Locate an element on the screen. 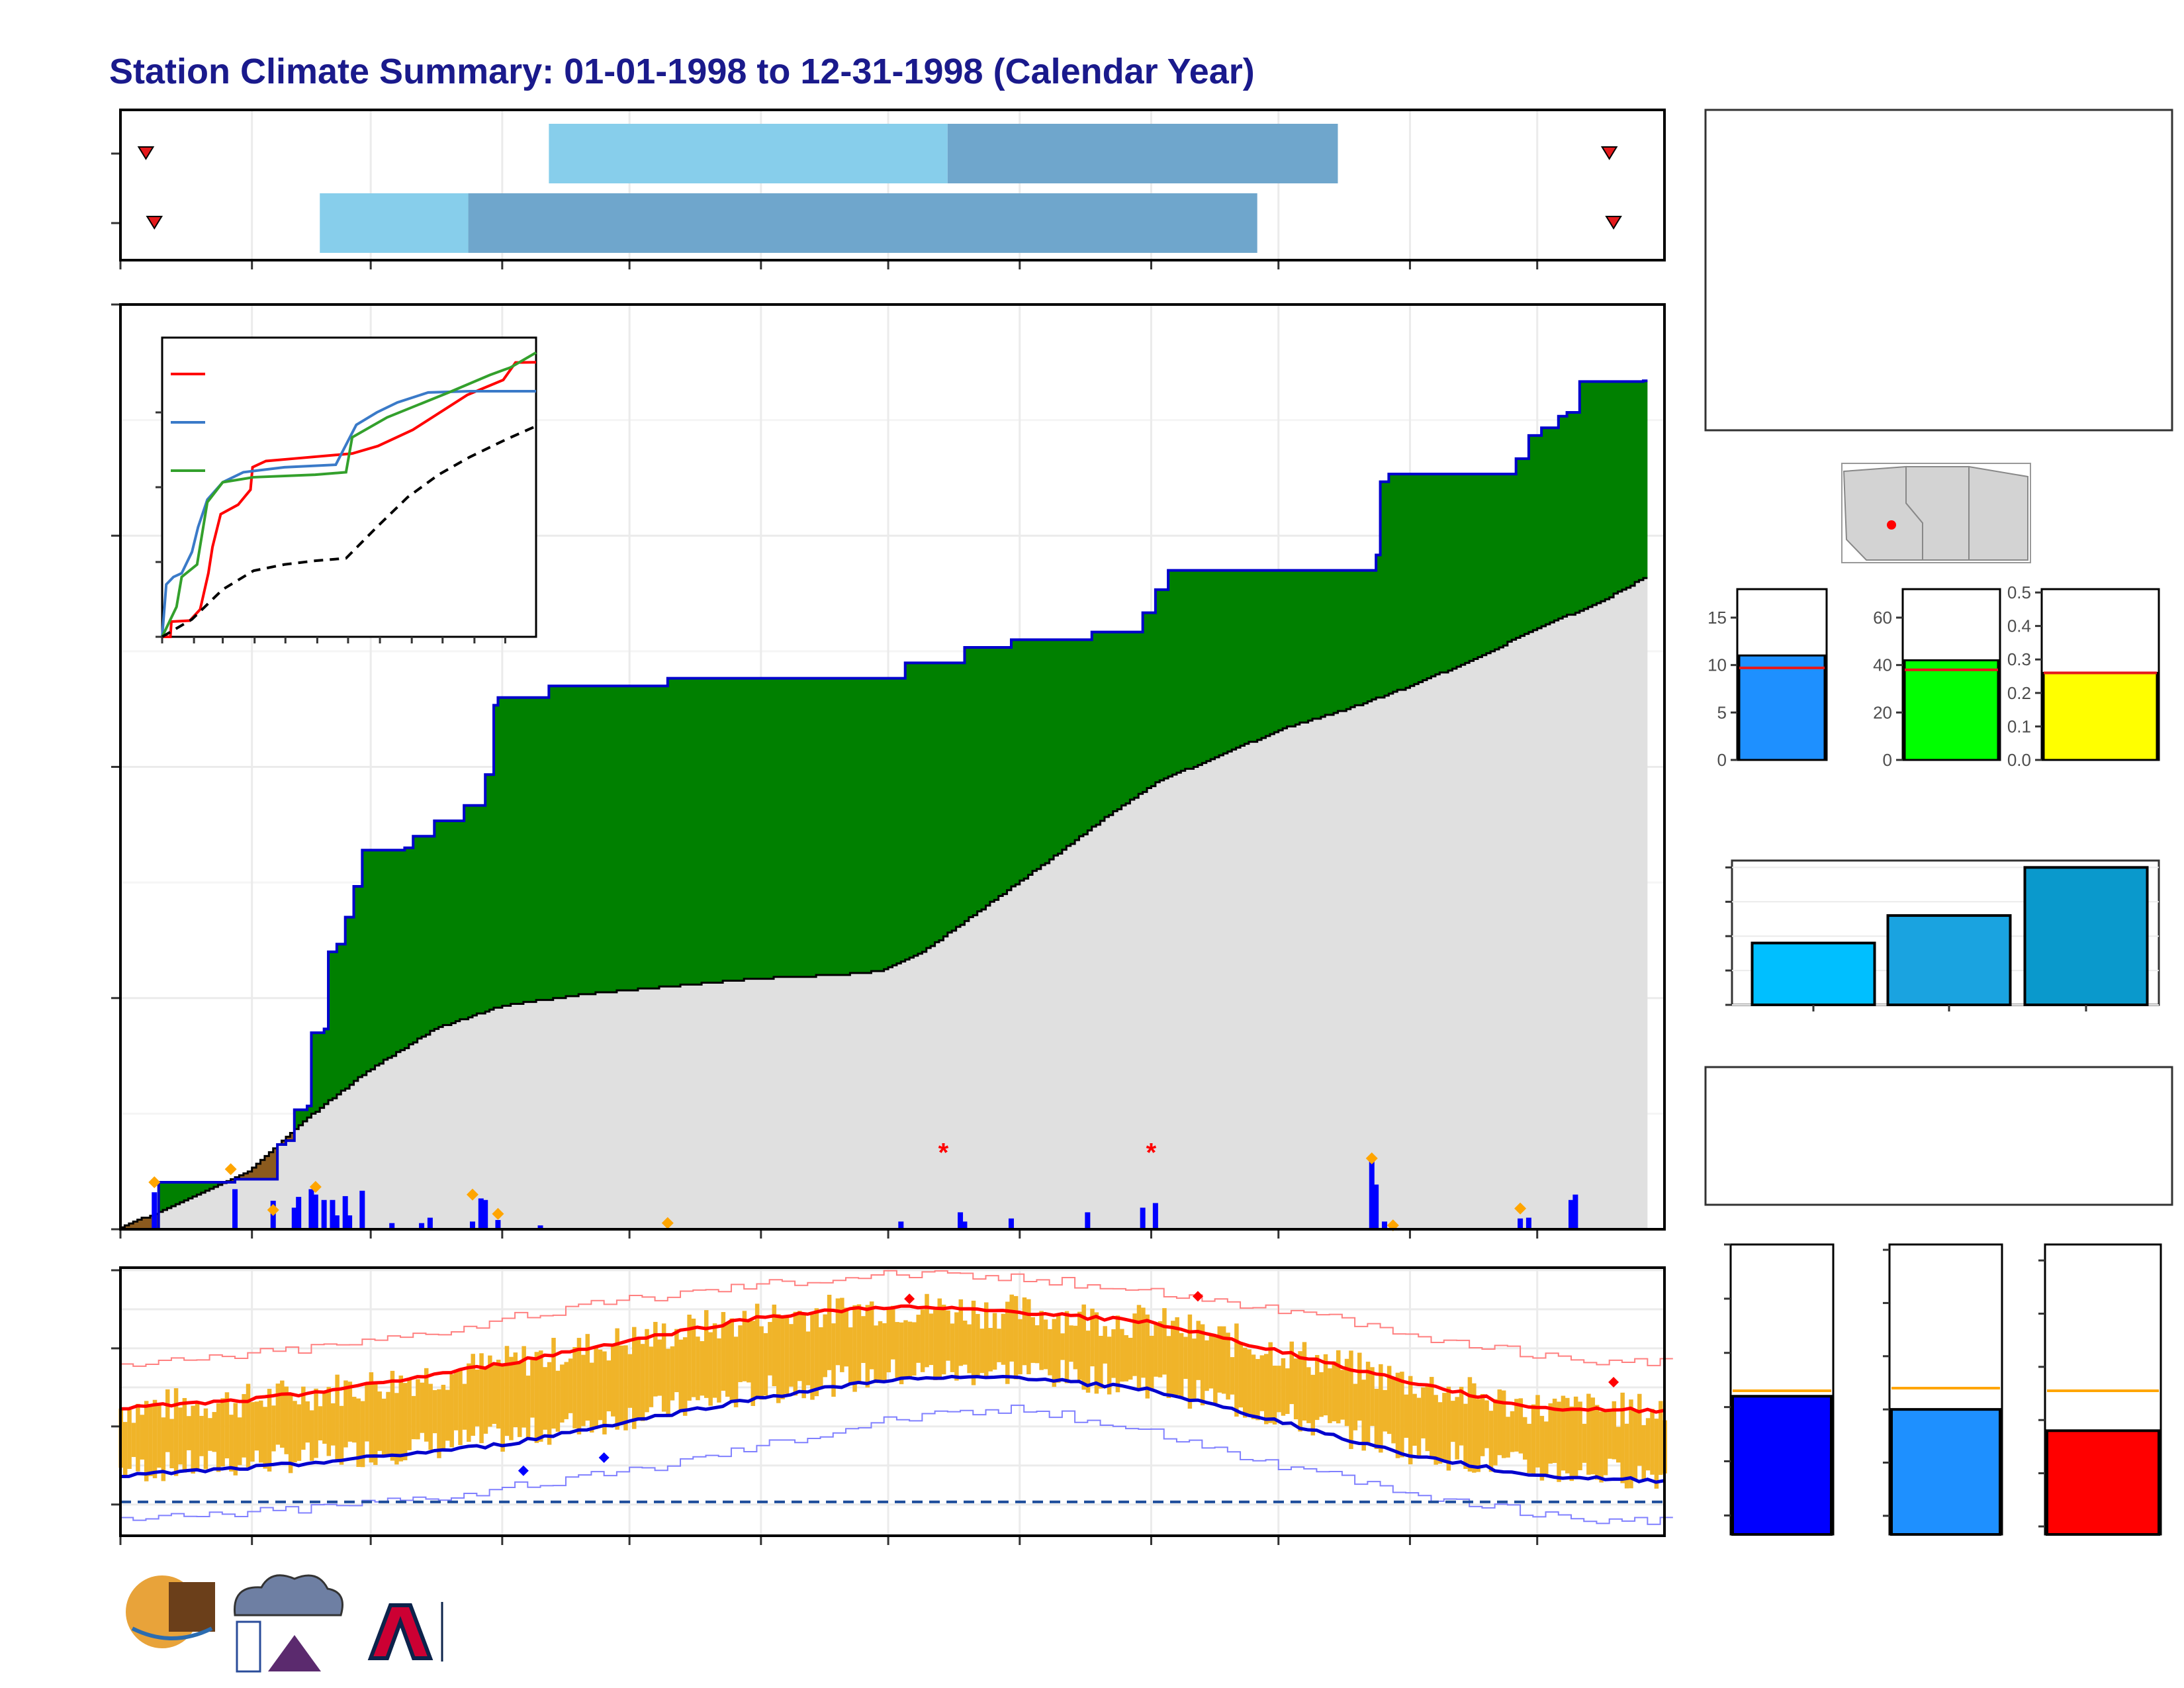 Image resolution: width=2184 pixels, height=1688 pixels. summary-y-tick-label: 15 is located at coordinates (1717, 618).